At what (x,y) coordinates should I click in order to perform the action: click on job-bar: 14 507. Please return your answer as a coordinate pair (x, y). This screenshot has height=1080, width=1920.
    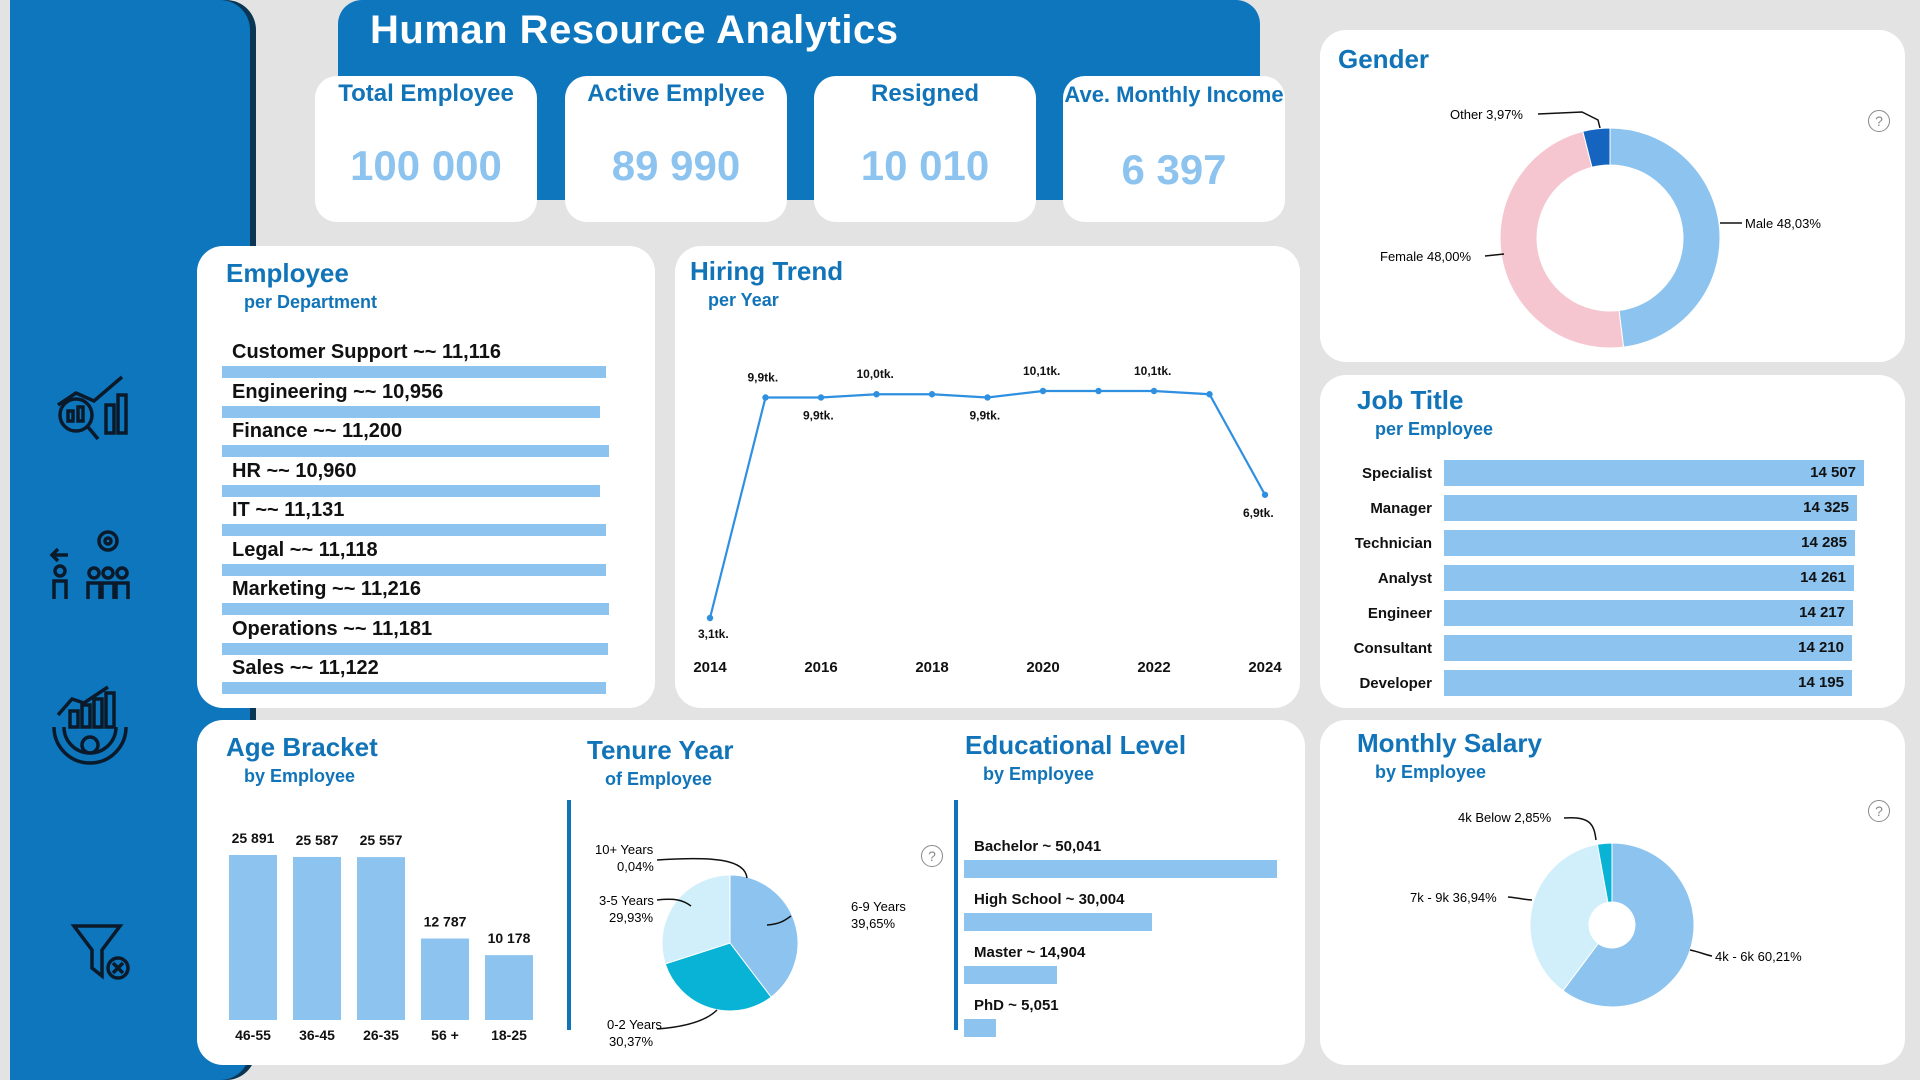
    Looking at the image, I should click on (1654, 473).